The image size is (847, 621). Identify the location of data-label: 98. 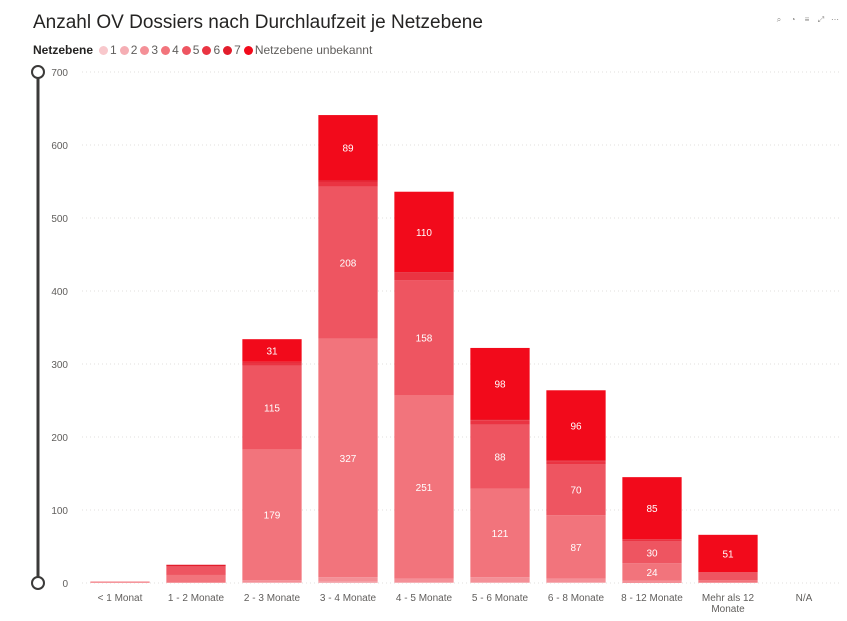
(500, 385).